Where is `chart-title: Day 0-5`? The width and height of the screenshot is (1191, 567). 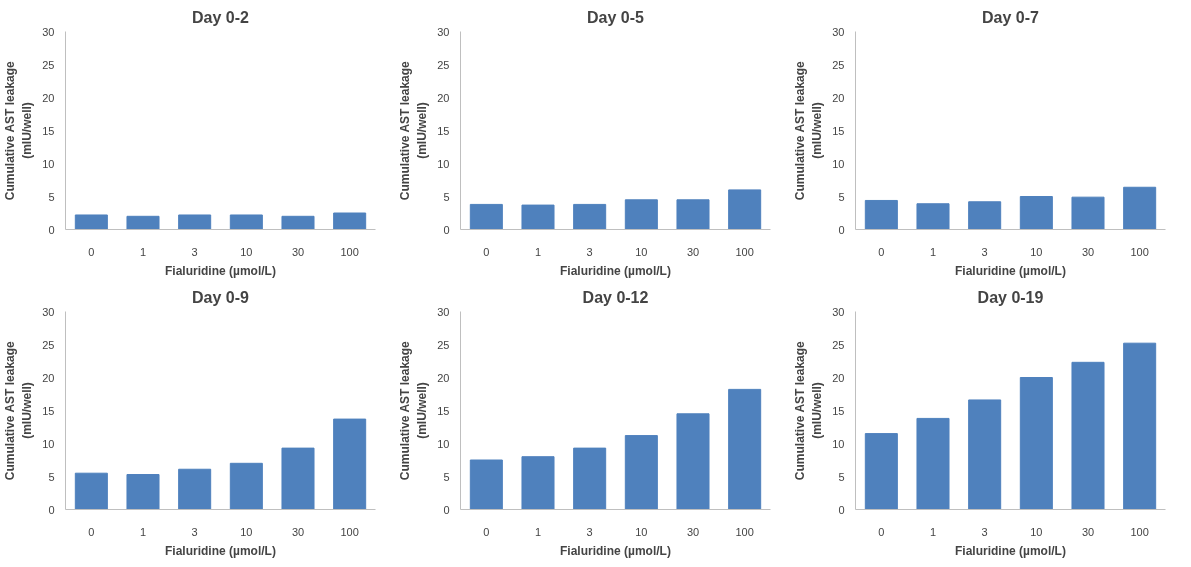
chart-title: Day 0-5 is located at coordinates (616, 17).